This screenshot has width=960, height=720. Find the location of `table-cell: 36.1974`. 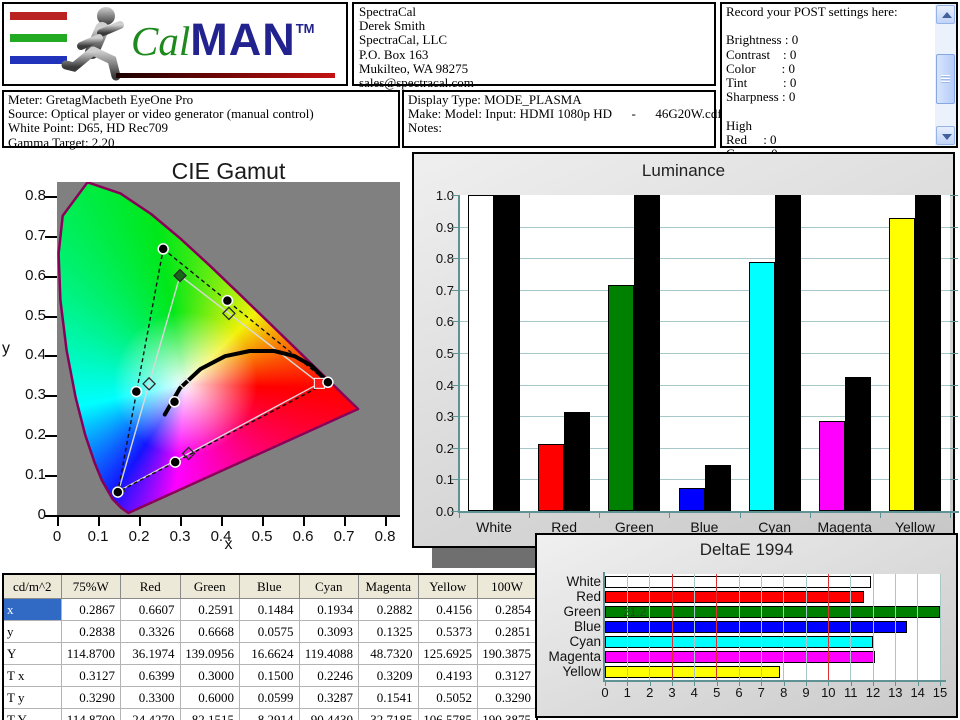

table-cell: 36.1974 is located at coordinates (150, 653).